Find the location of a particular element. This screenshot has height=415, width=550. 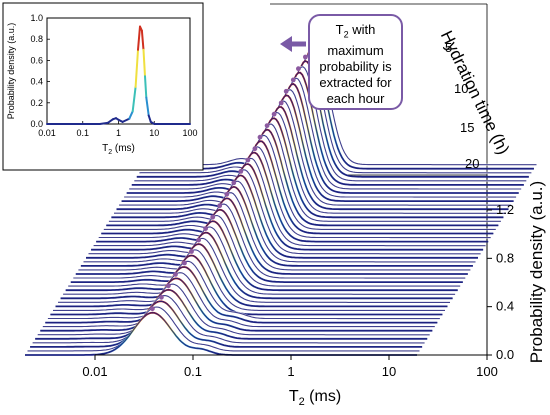

z-axis-label: Hydration time (h) is located at coordinates (475, 93).